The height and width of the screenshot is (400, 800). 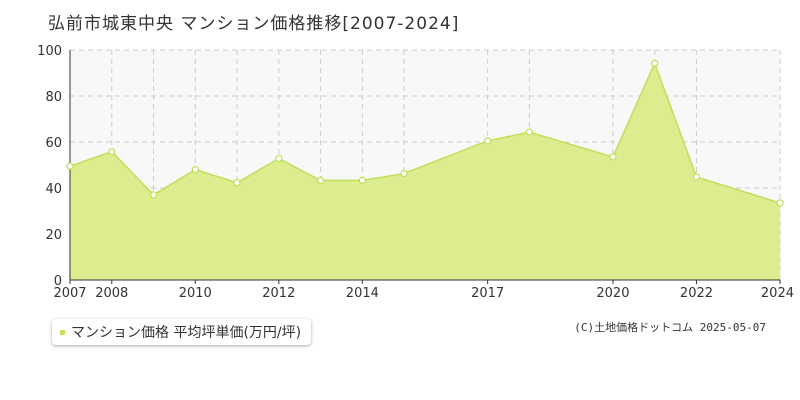 I want to click on legend: マンション価格 平均坪単価(万円/坪), so click(x=182, y=332).